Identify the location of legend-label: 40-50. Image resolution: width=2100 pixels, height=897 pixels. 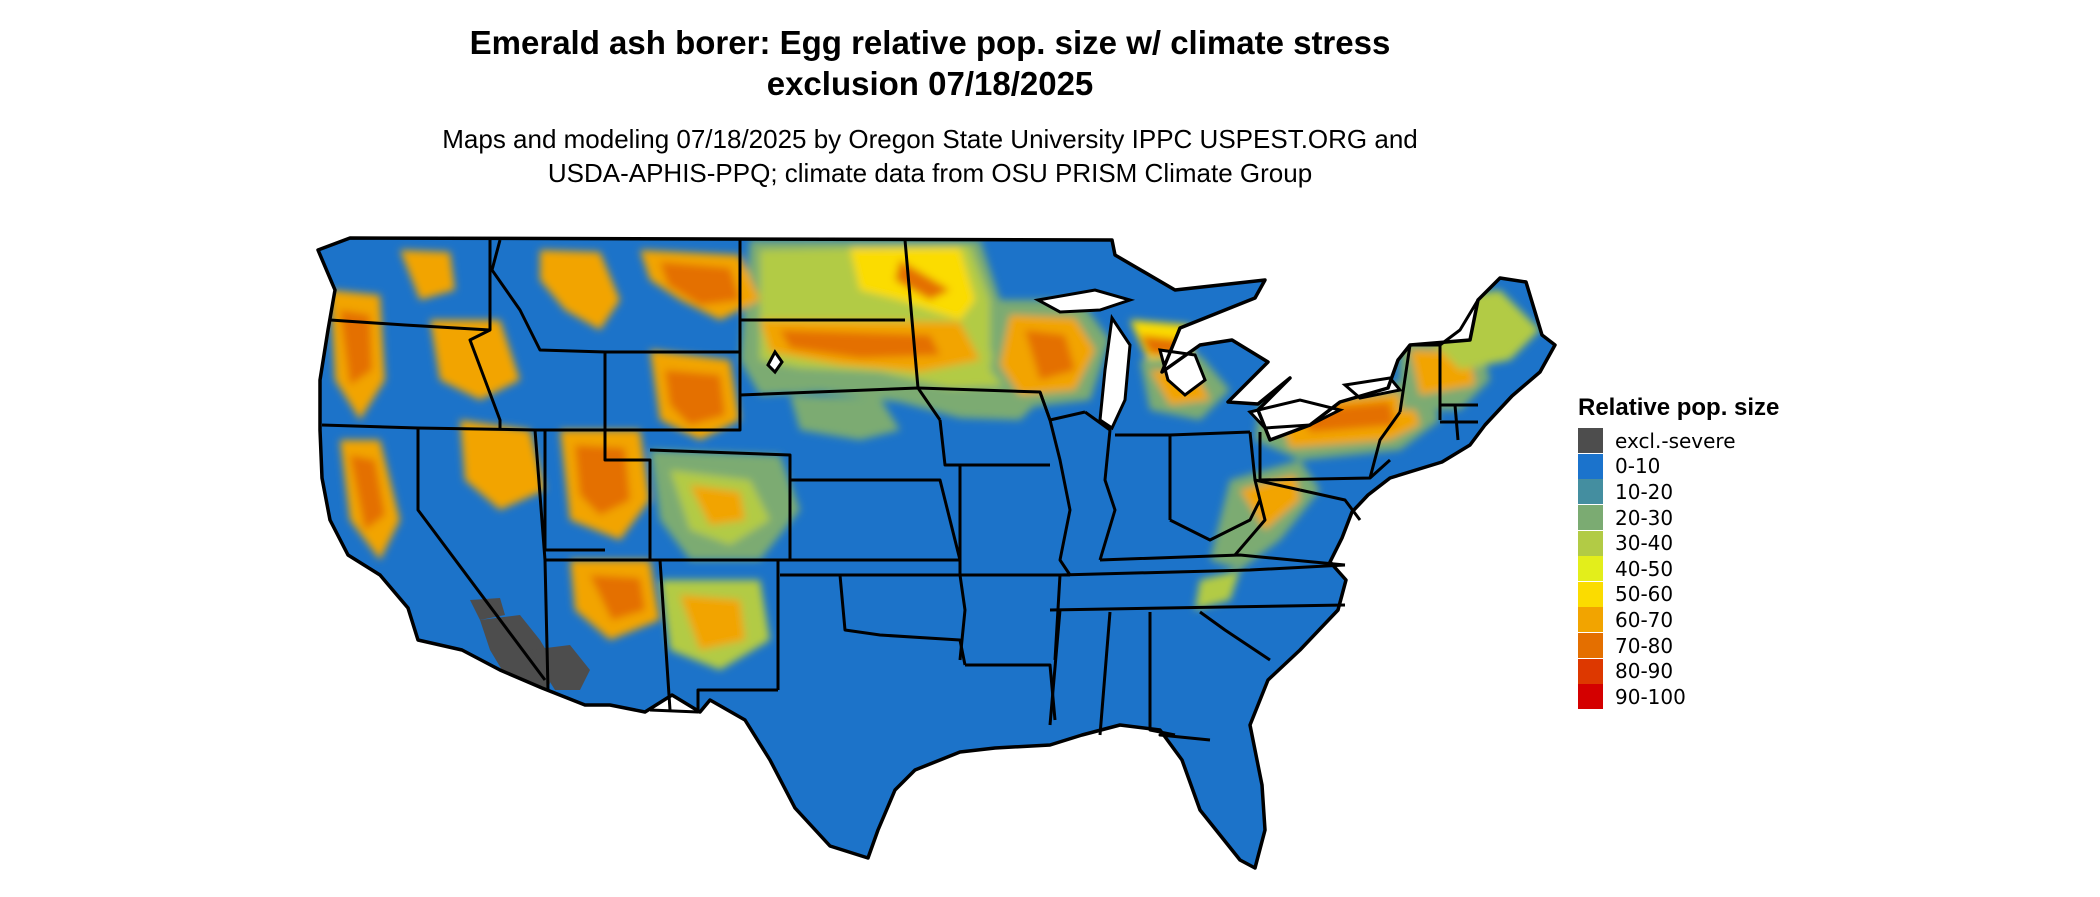
(1644, 568).